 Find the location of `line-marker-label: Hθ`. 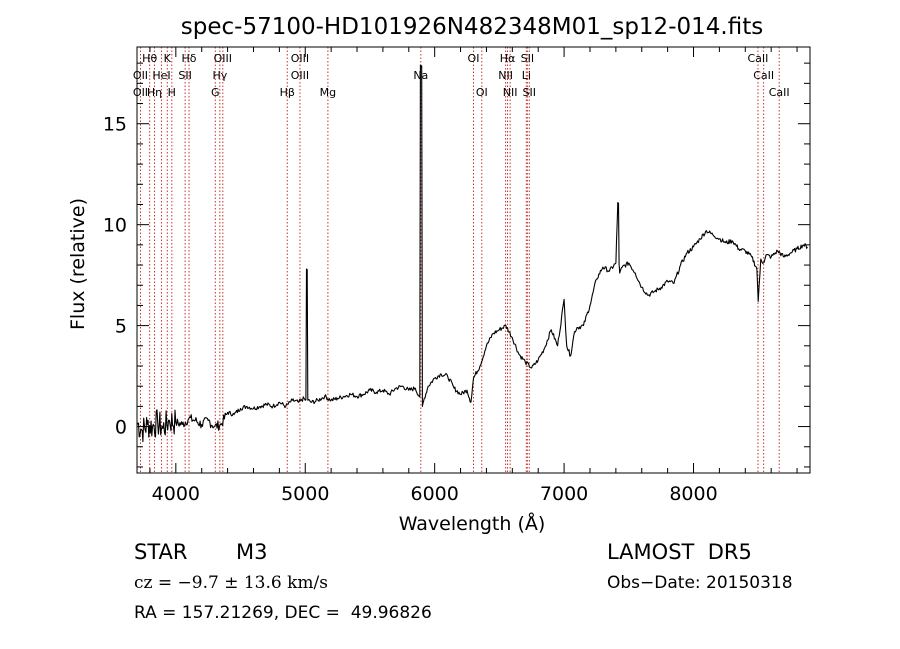

line-marker-label: Hθ is located at coordinates (149, 58).